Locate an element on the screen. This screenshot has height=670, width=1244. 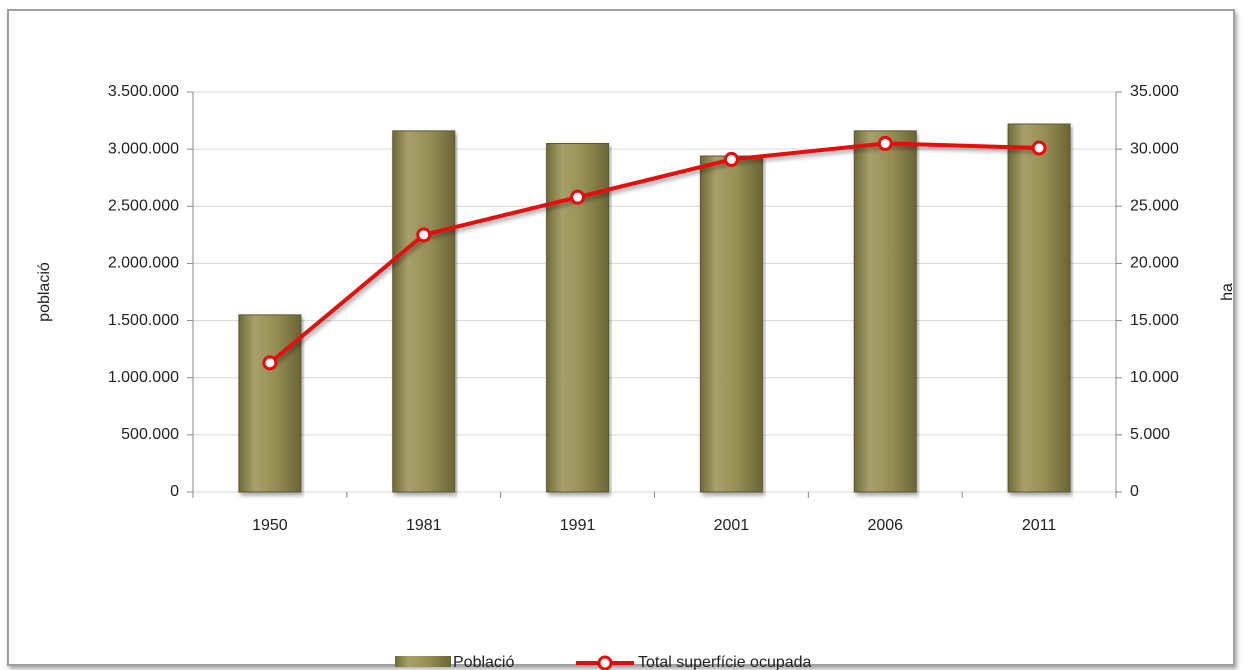
x-tick-label: 1950 is located at coordinates (270, 525).